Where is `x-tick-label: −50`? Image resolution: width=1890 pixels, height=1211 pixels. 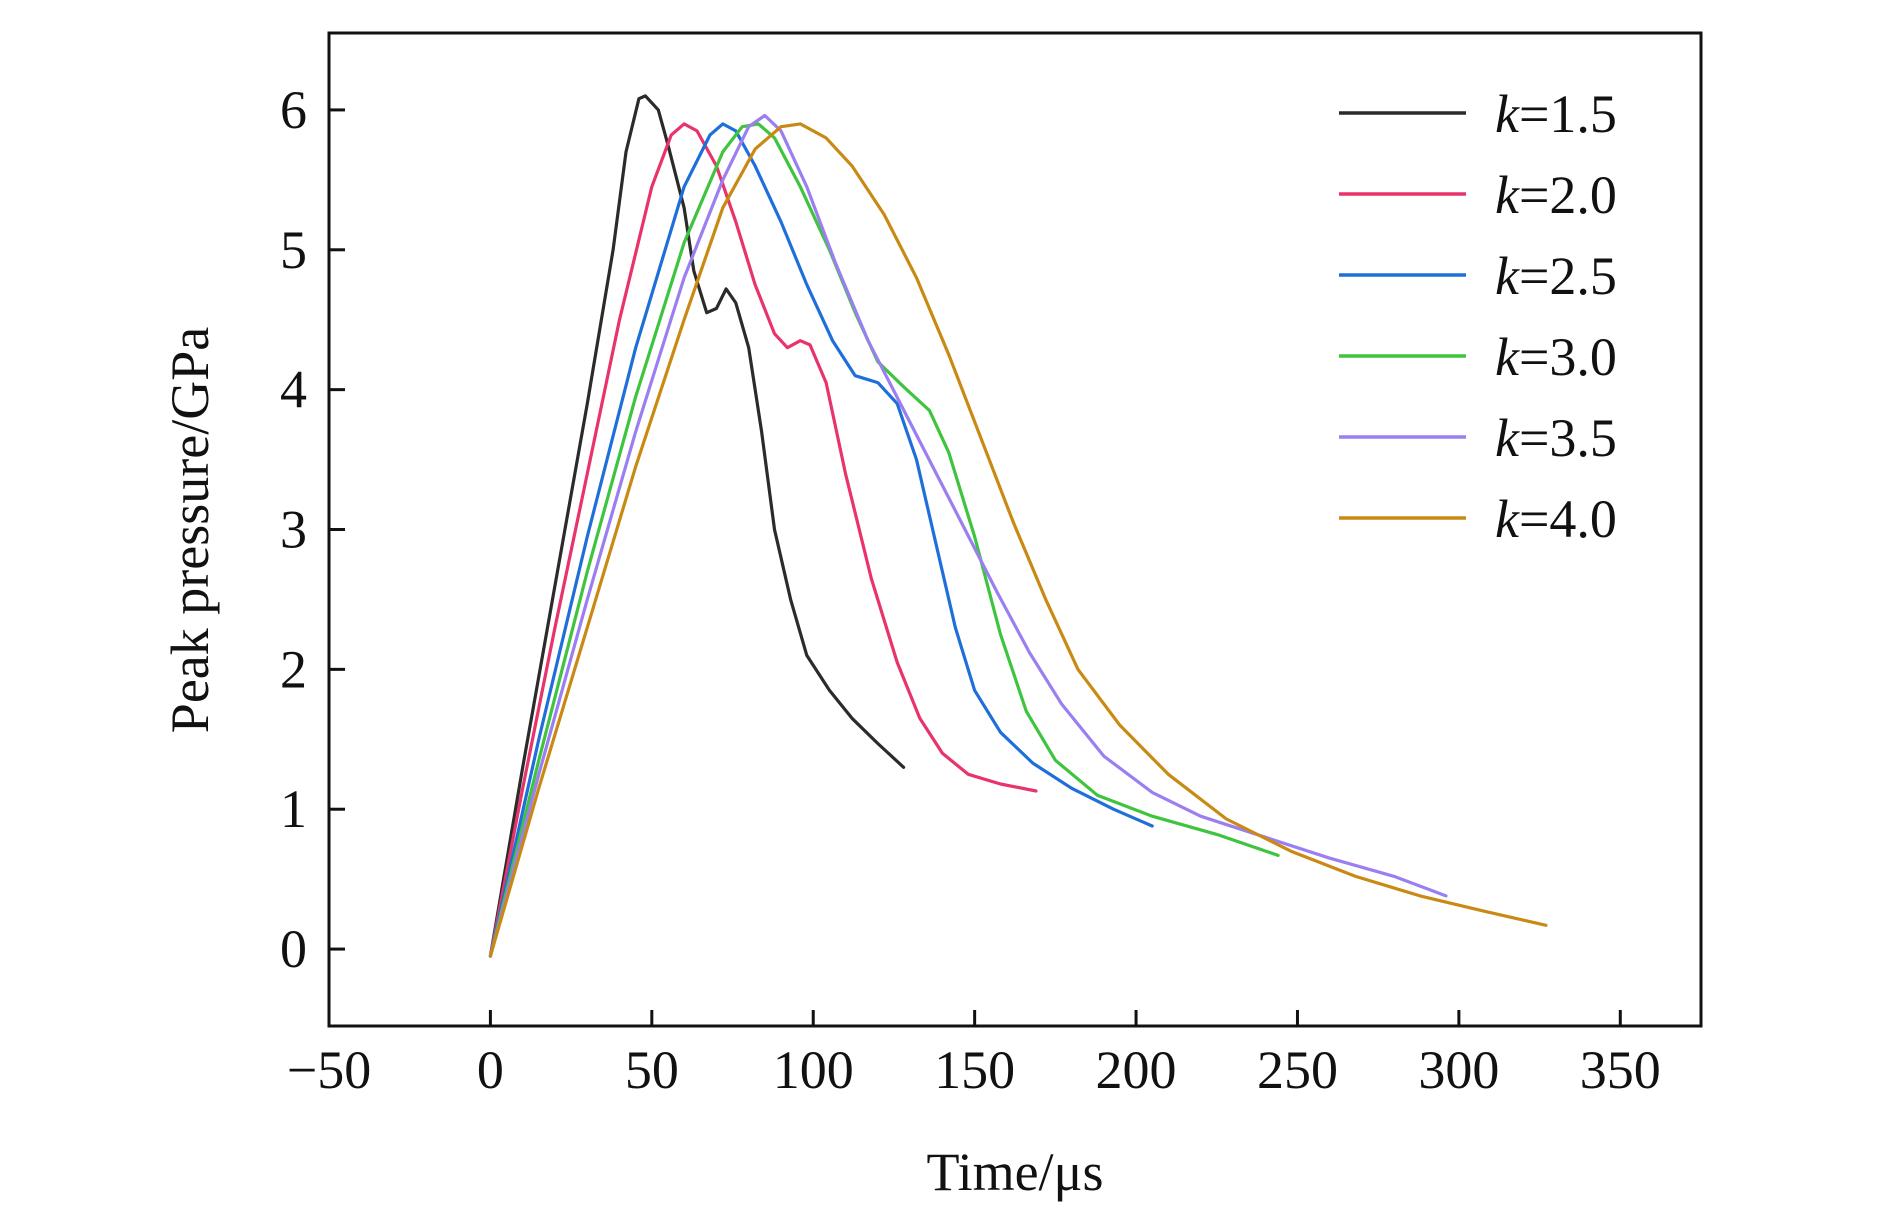
x-tick-label: −50 is located at coordinates (329, 1070).